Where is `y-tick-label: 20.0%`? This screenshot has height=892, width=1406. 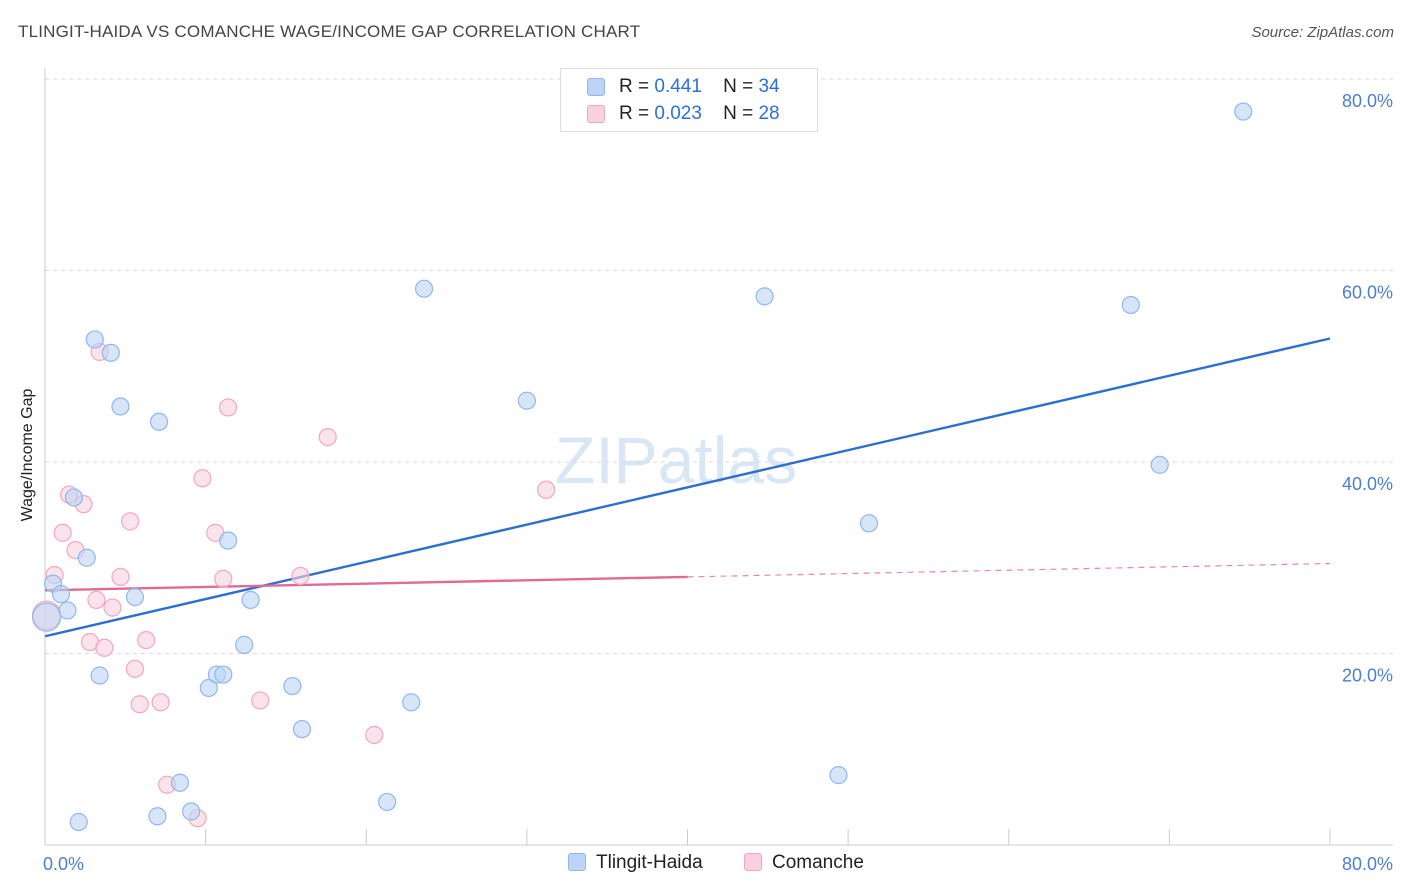 y-tick-label: 20.0% is located at coordinates (1367, 676).